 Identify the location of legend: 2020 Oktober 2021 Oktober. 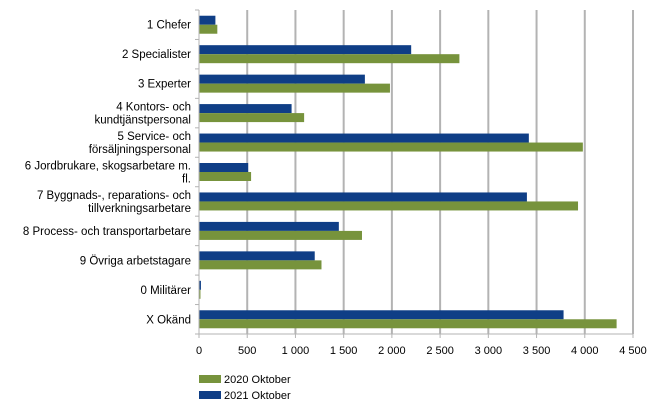
(245, 388).